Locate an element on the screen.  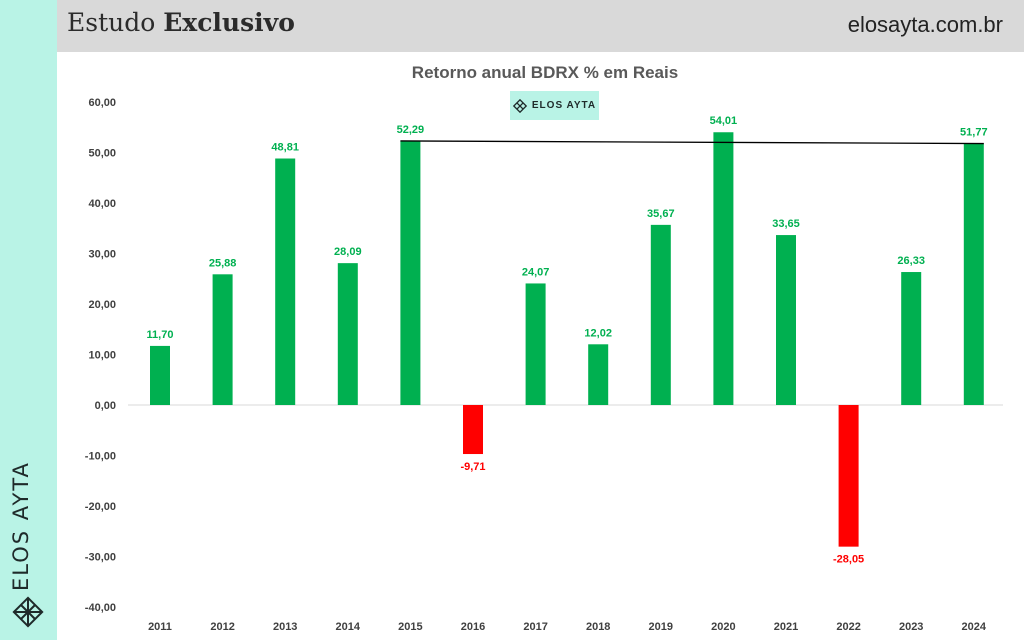
y-tick-label: 60,00 is located at coordinates (102, 103).